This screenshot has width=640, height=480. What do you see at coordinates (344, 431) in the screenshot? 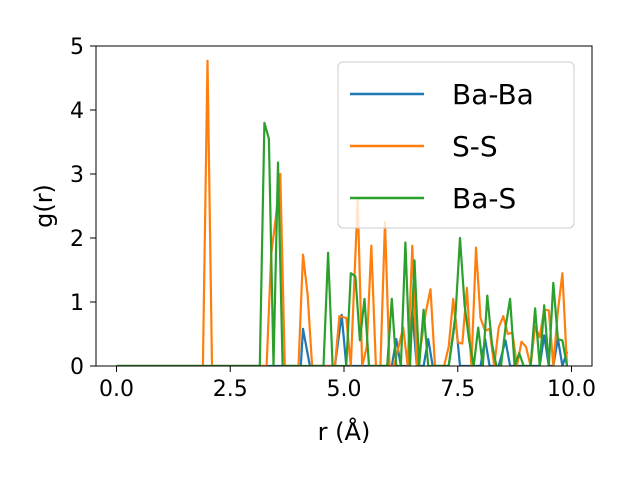
I see `x-axis-label: r (Å)` at bounding box center [344, 431].